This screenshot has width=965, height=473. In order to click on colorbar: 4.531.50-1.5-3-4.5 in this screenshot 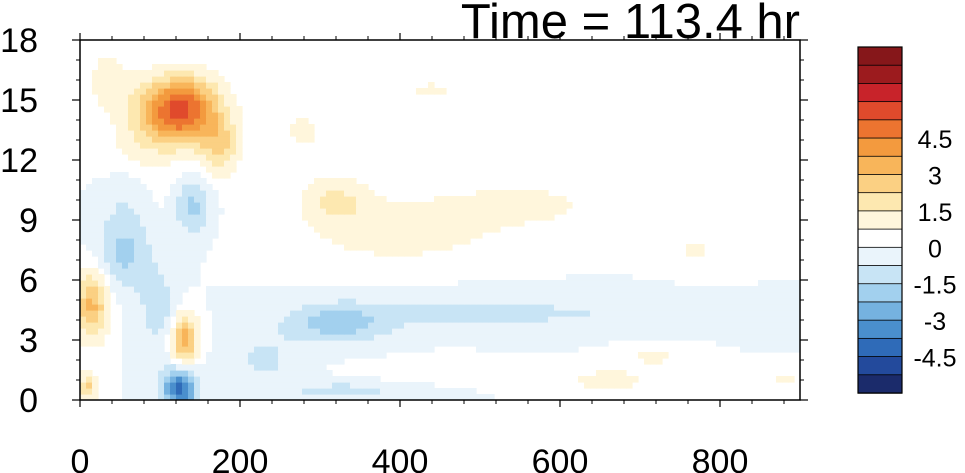, I will do `click(907, 220)`.